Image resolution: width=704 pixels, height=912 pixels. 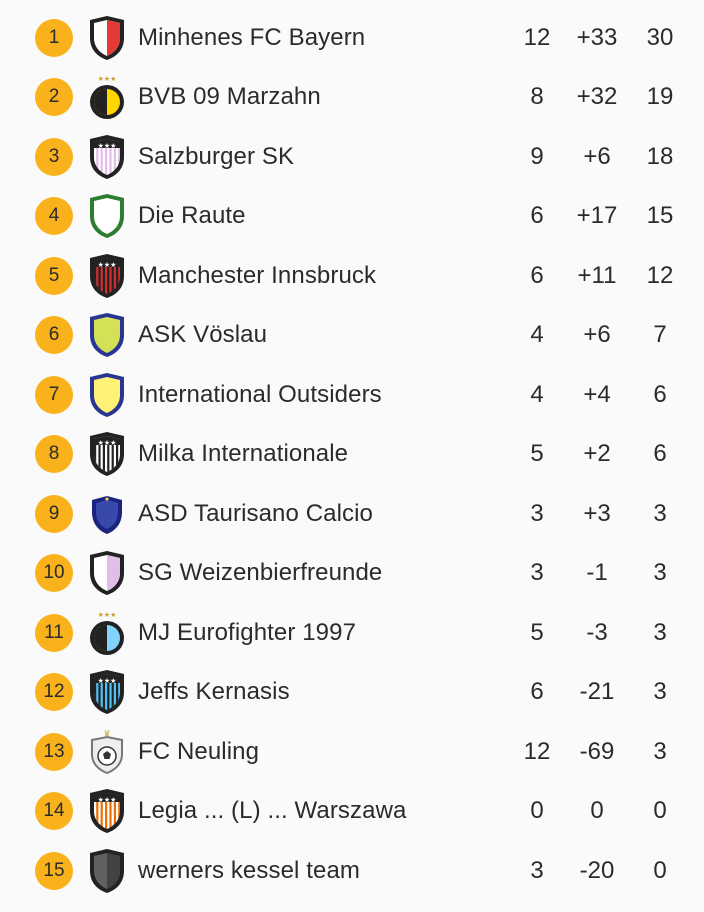 I want to click on shield-blue-yellow-icon, so click(x=107, y=395).